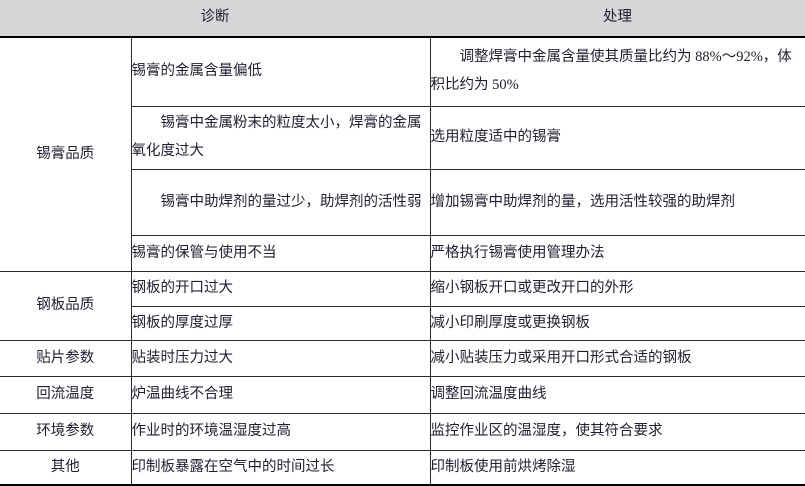  I want to click on table-row: 锡膏中金属粉末的粒度太小，焊膏的金属氧化度过大 选用粒度适中的锡膏, so click(402, 138).